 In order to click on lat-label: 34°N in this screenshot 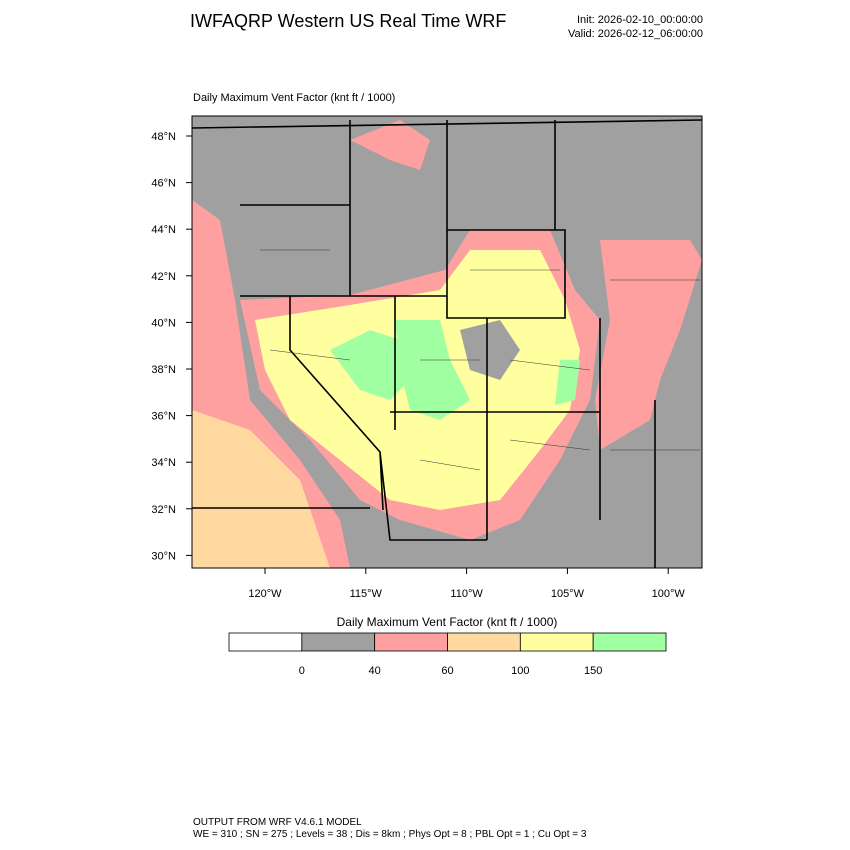, I will do `click(163, 463)`.